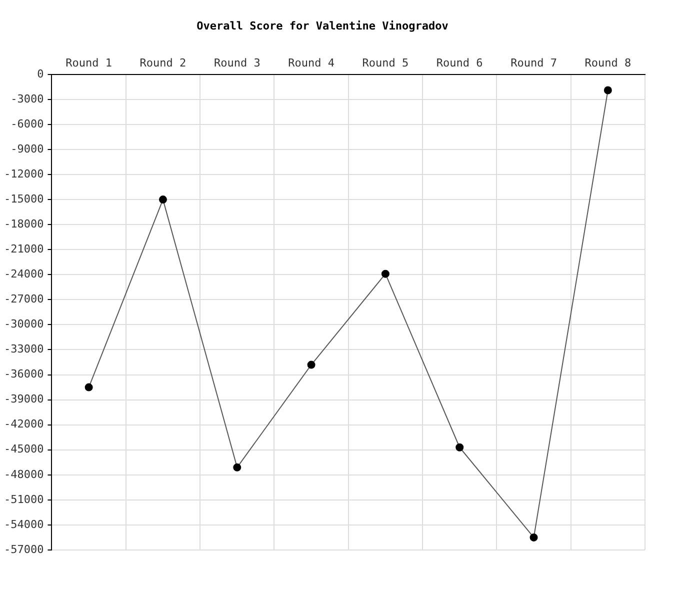 The width and height of the screenshot is (700, 600). What do you see at coordinates (24, 223) in the screenshot?
I see `y-tick-label: -18000` at bounding box center [24, 223].